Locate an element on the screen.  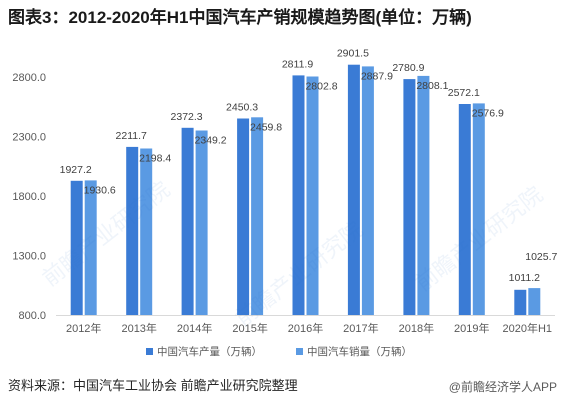
production-bar-2014 is located at coordinates (187, 221).